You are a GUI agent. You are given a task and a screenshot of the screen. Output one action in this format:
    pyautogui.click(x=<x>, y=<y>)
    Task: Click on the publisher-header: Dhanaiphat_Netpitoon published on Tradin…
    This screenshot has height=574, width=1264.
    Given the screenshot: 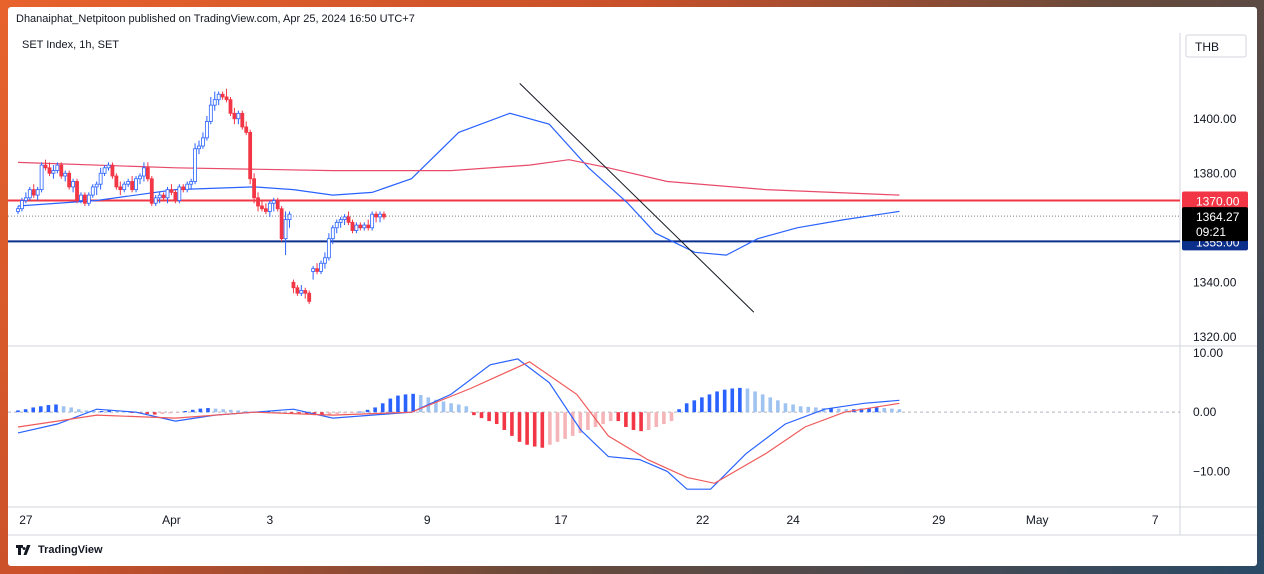 What is the action you would take?
    pyautogui.click(x=215, y=19)
    